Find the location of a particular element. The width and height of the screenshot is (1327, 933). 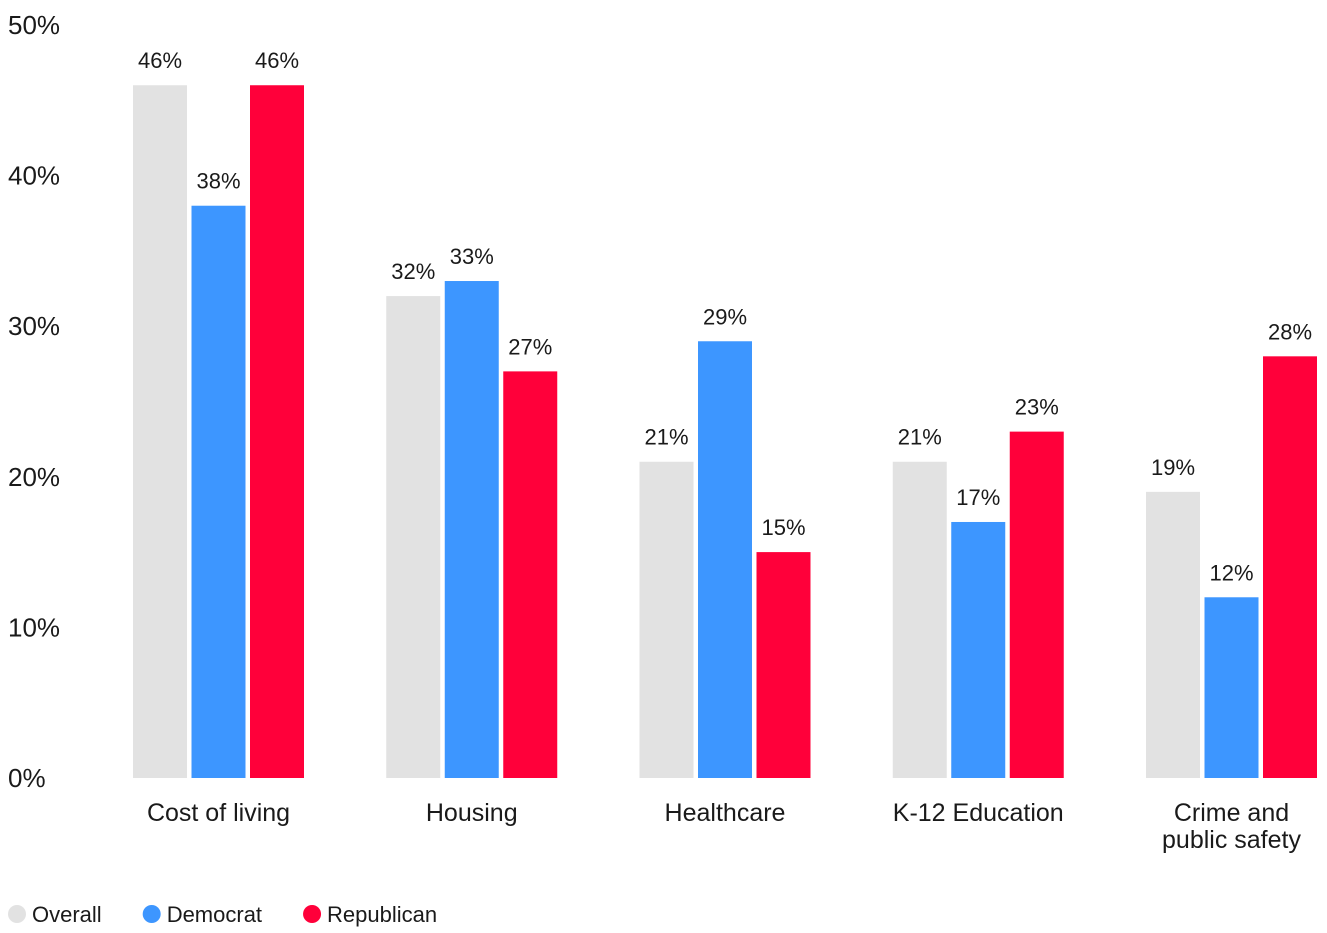

legend-item-democrat: Democrat is located at coordinates (202, 914).